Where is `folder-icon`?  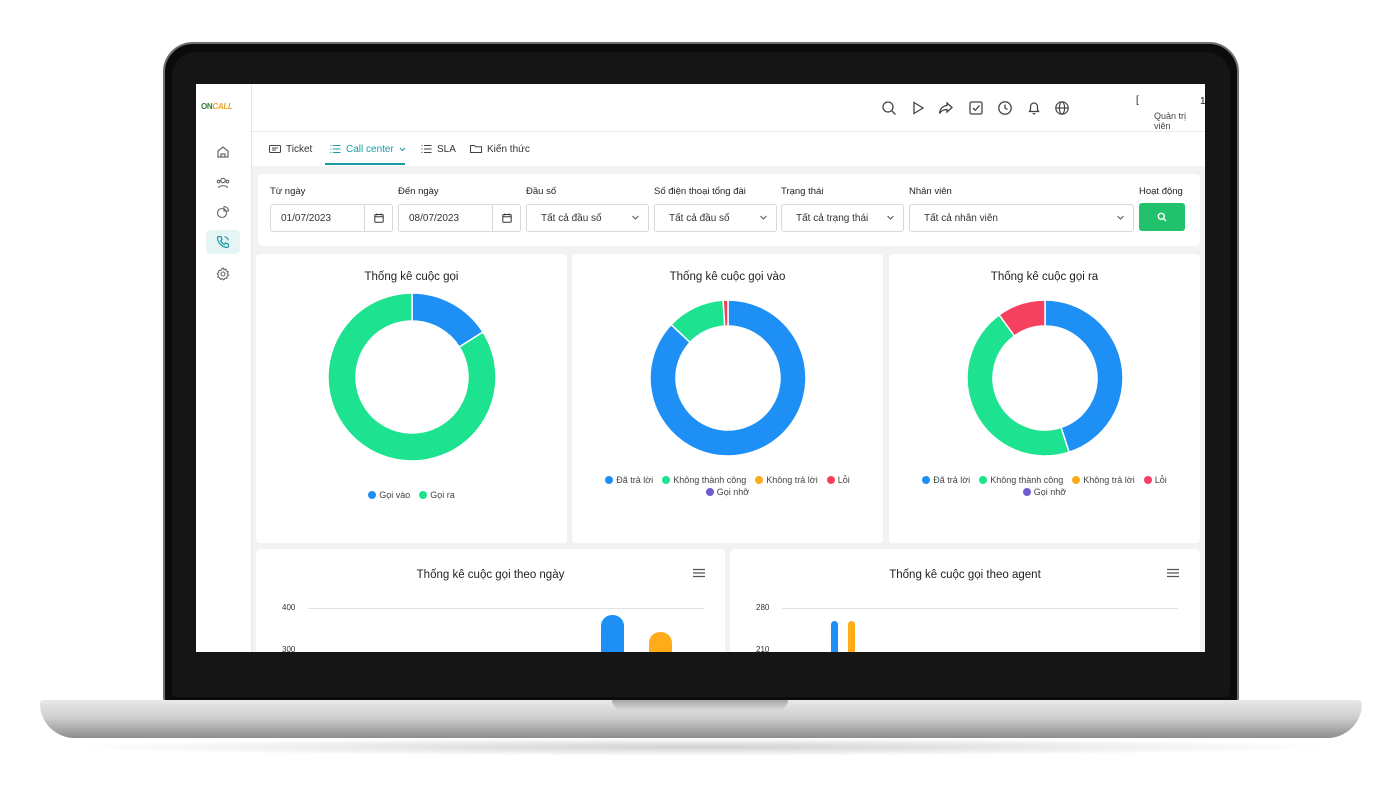
folder-icon is located at coordinates (476, 149).